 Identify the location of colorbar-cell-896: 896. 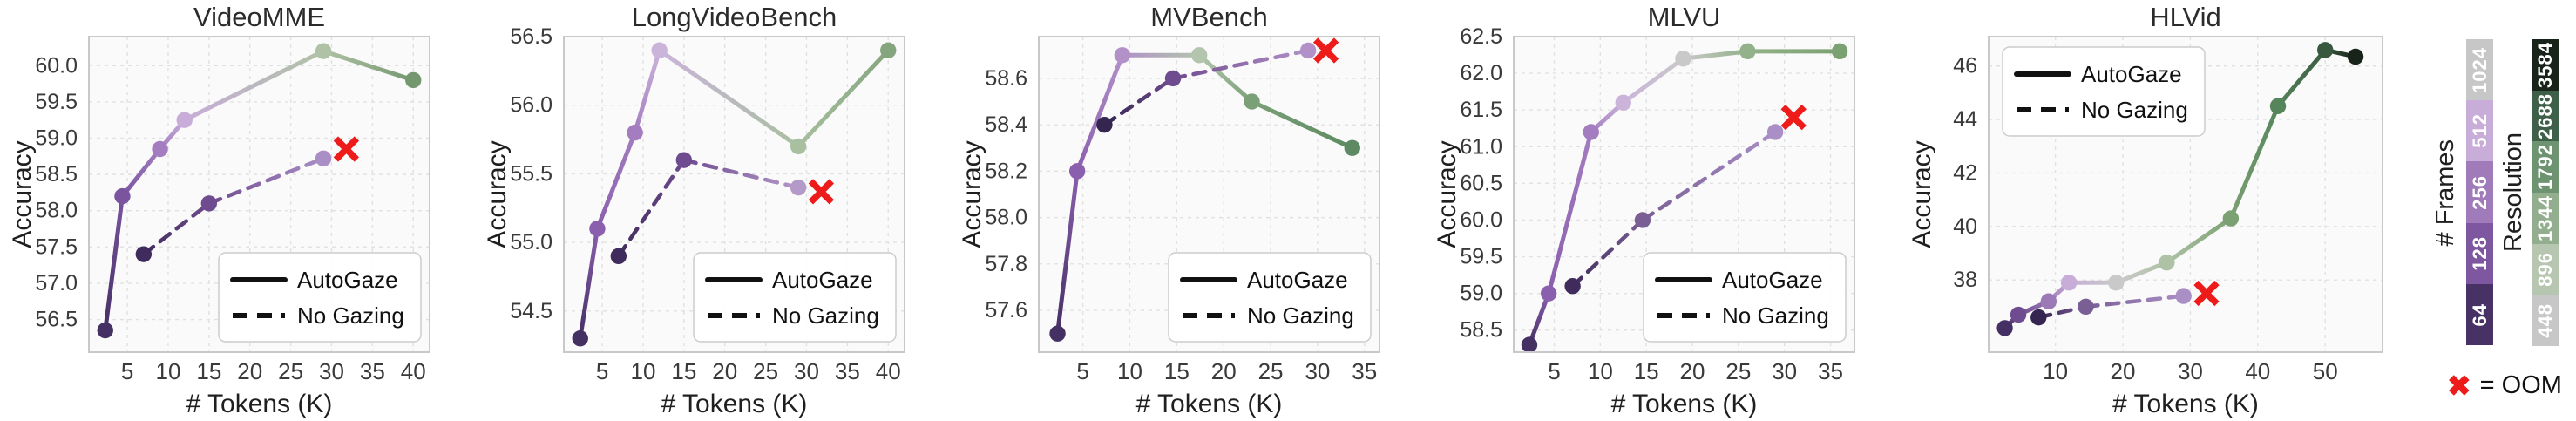
(2546, 269).